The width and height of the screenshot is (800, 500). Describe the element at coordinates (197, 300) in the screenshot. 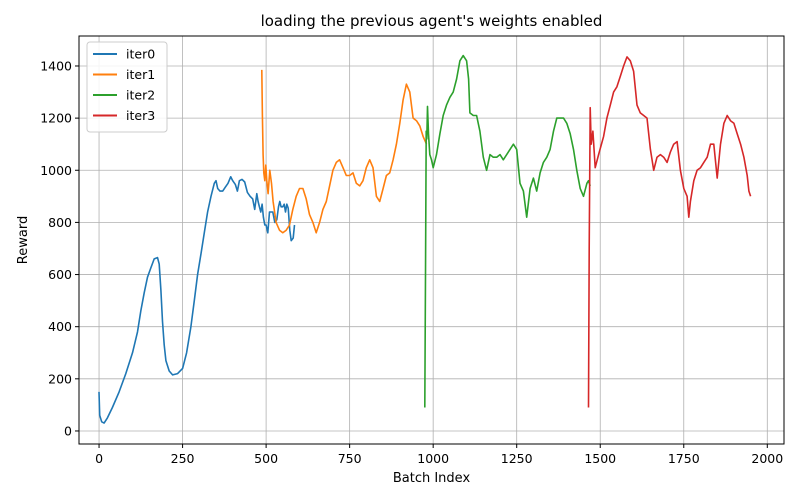

I see `series-line-iter0` at that location.